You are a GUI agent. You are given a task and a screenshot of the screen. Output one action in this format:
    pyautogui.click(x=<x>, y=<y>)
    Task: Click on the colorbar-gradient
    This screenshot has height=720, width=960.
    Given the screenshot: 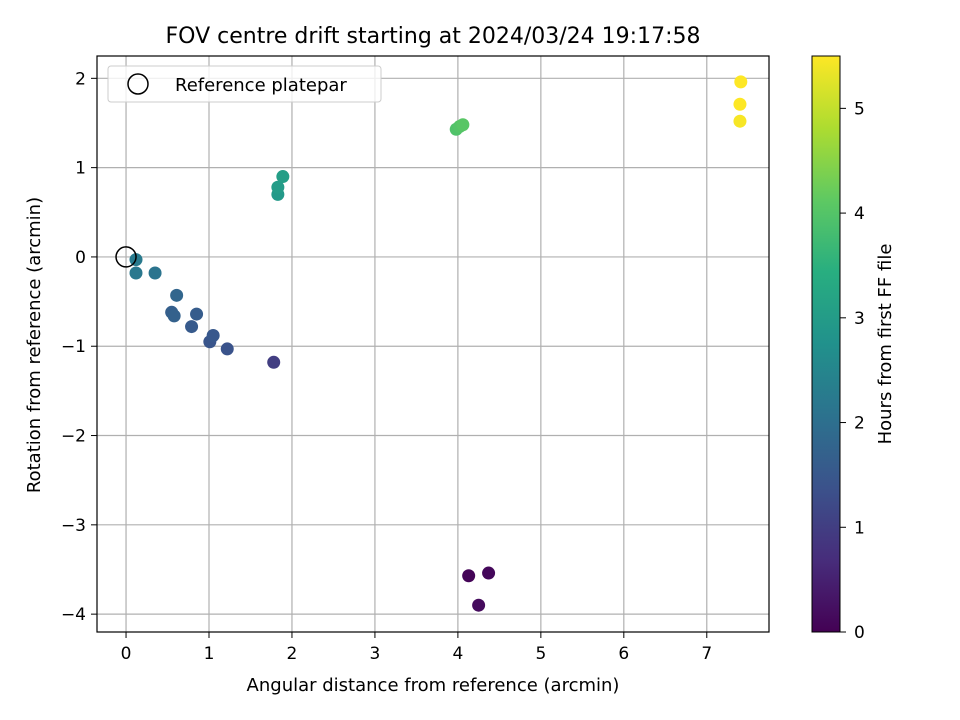 What is the action you would take?
    pyautogui.click(x=826, y=344)
    